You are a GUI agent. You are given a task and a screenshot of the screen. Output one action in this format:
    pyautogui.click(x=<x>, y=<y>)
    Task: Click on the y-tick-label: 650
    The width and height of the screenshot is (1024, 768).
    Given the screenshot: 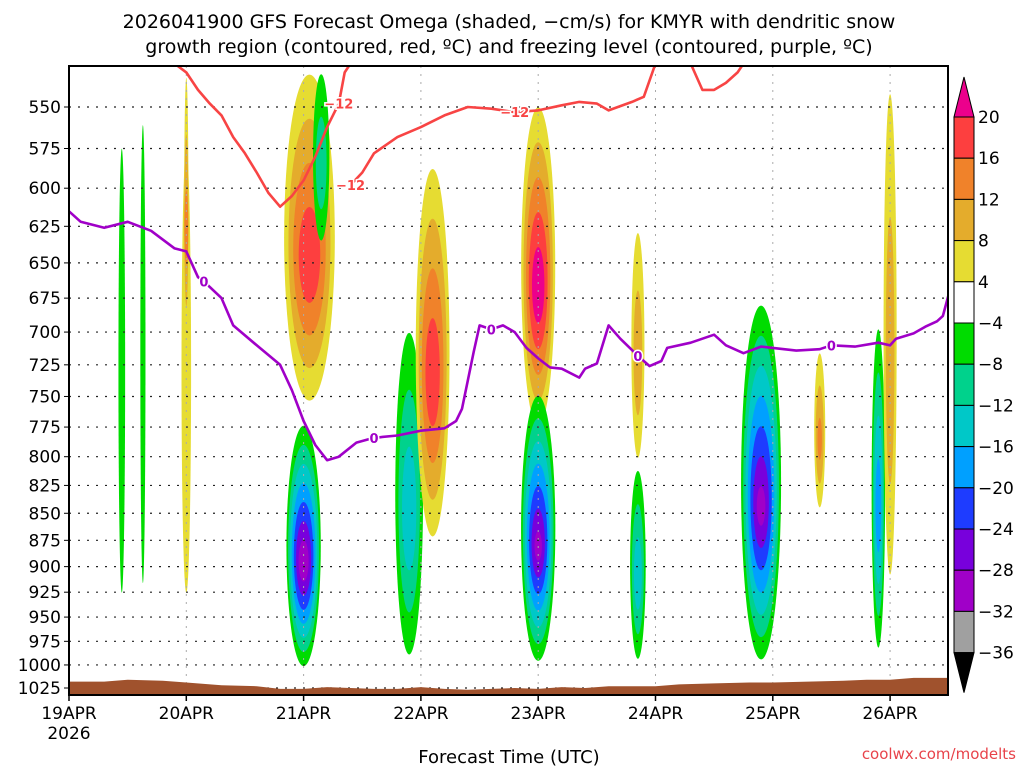 What is the action you would take?
    pyautogui.click(x=45, y=264)
    